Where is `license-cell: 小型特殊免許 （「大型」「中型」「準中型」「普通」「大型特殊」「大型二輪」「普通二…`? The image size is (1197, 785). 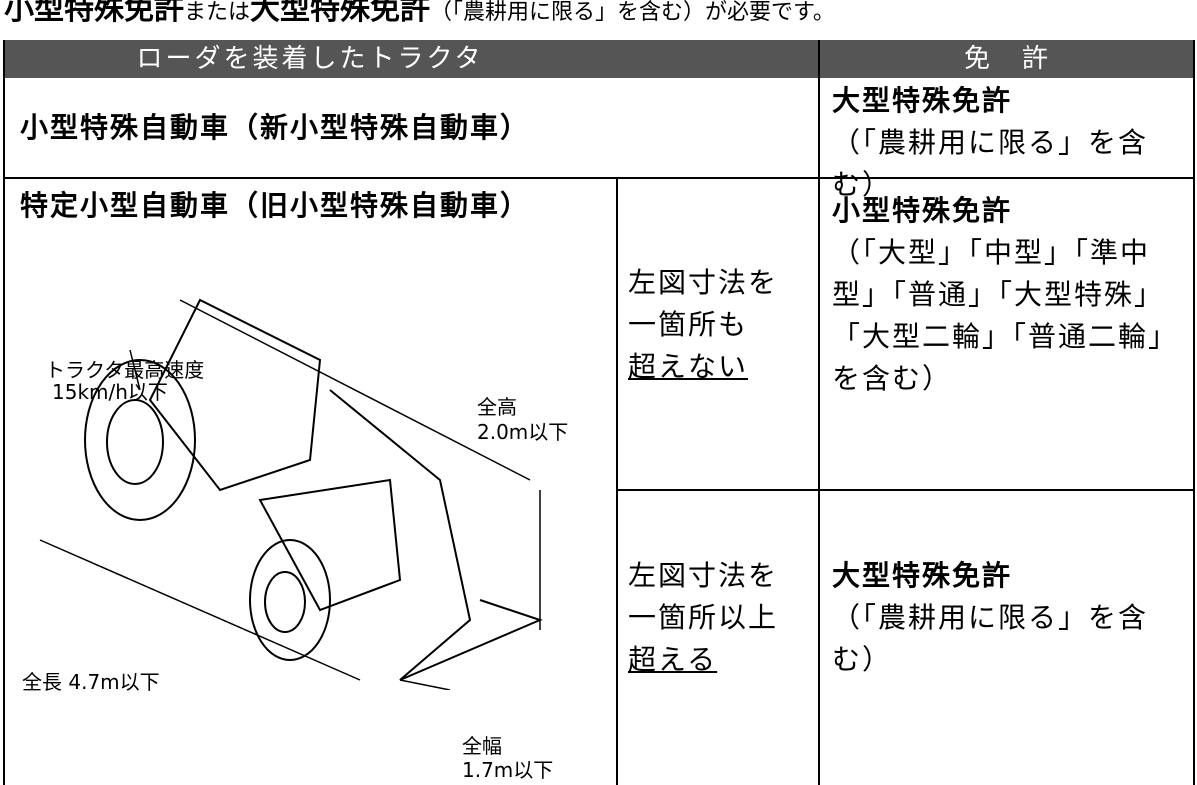
license-cell: 小型特殊免許 （「大型」「中型」「準中型」「普通」「大型特殊」「大型二輪」「普通二… is located at coordinates (1013, 295).